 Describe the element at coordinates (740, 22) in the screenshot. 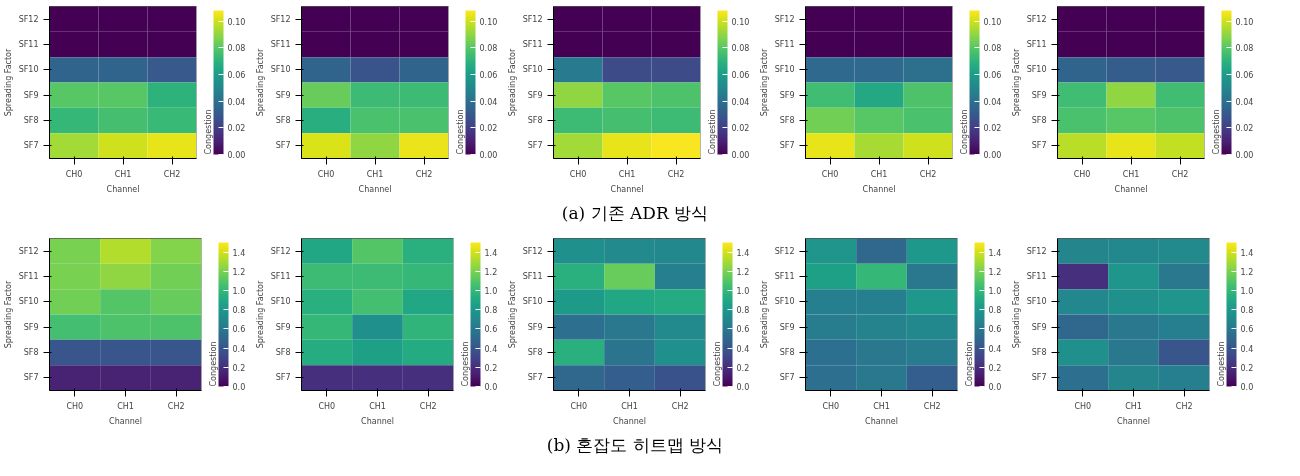

I see `color-bar-label: 0.10` at that location.